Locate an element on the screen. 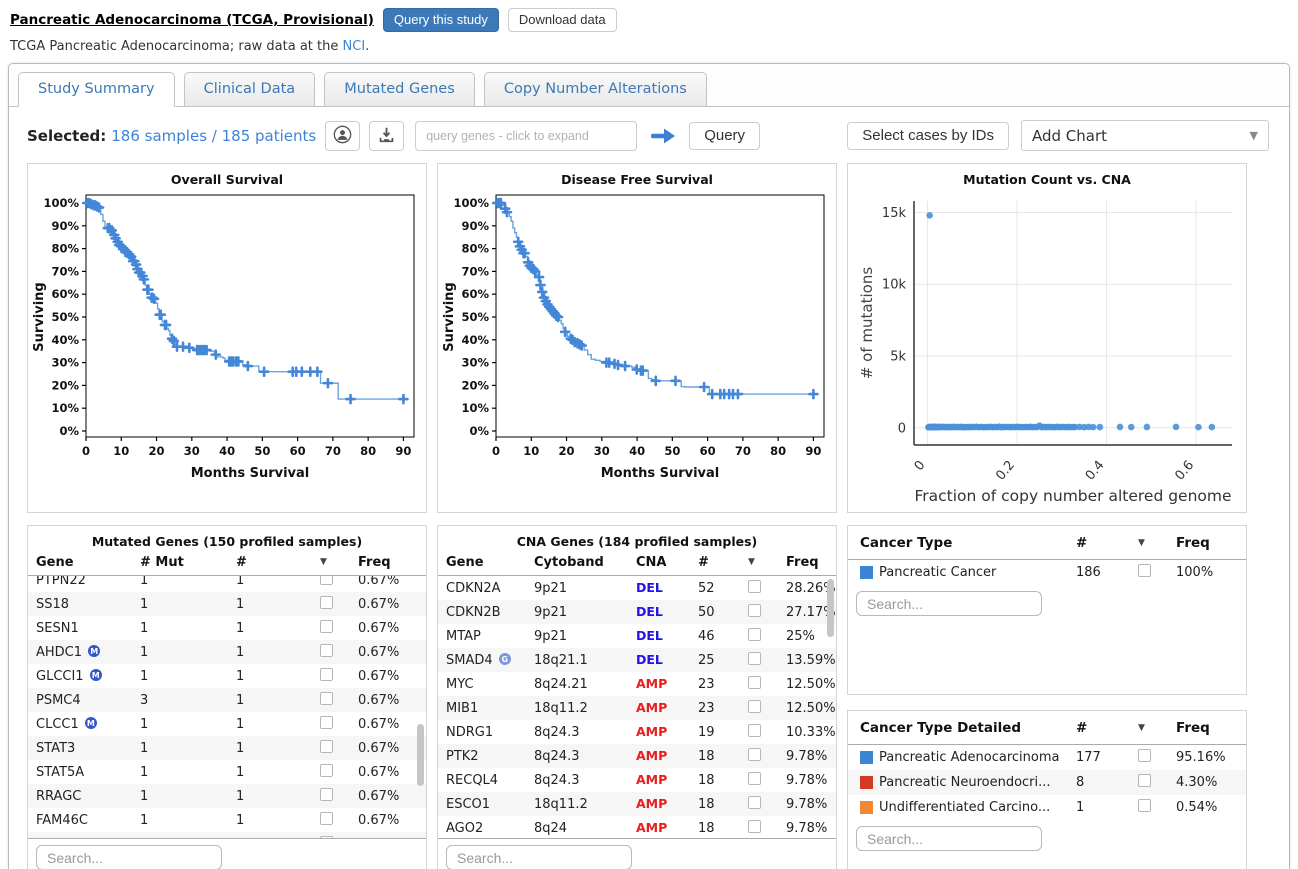  table-row: Pancreatic Cancer 186 100% is located at coordinates (1047, 572).